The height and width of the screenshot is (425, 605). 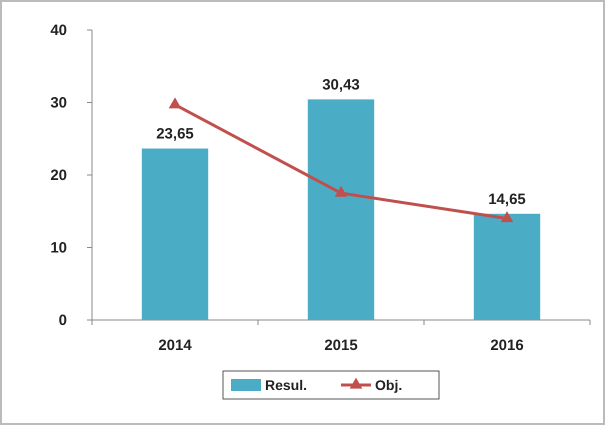 What do you see at coordinates (58, 30) in the screenshot?
I see `y-tick-label: 40` at bounding box center [58, 30].